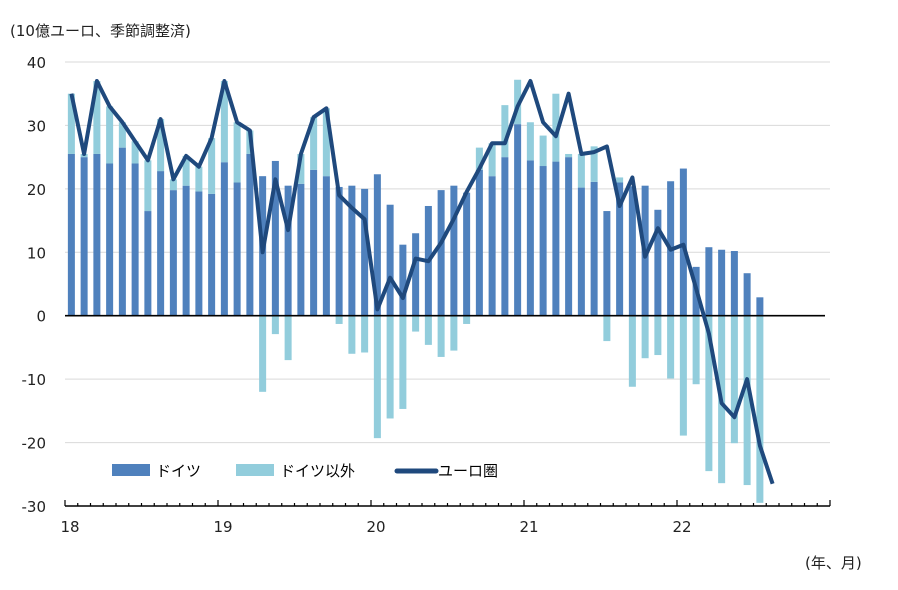  What do you see at coordinates (468, 471) in the screenshot?
I see `legend-label-euro: ユーロ圏` at bounding box center [468, 471].